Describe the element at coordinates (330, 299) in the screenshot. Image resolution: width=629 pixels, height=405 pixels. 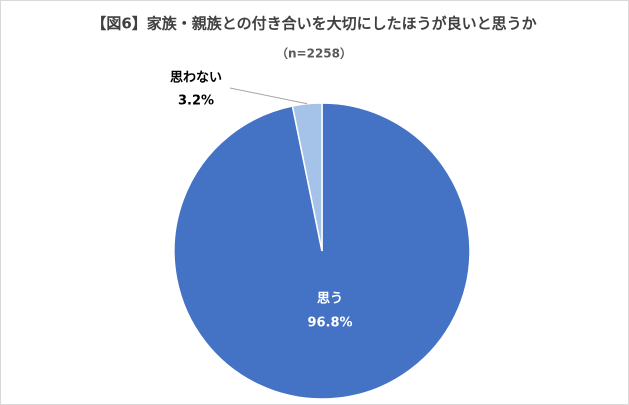
I see `slice-label: 思う` at that location.